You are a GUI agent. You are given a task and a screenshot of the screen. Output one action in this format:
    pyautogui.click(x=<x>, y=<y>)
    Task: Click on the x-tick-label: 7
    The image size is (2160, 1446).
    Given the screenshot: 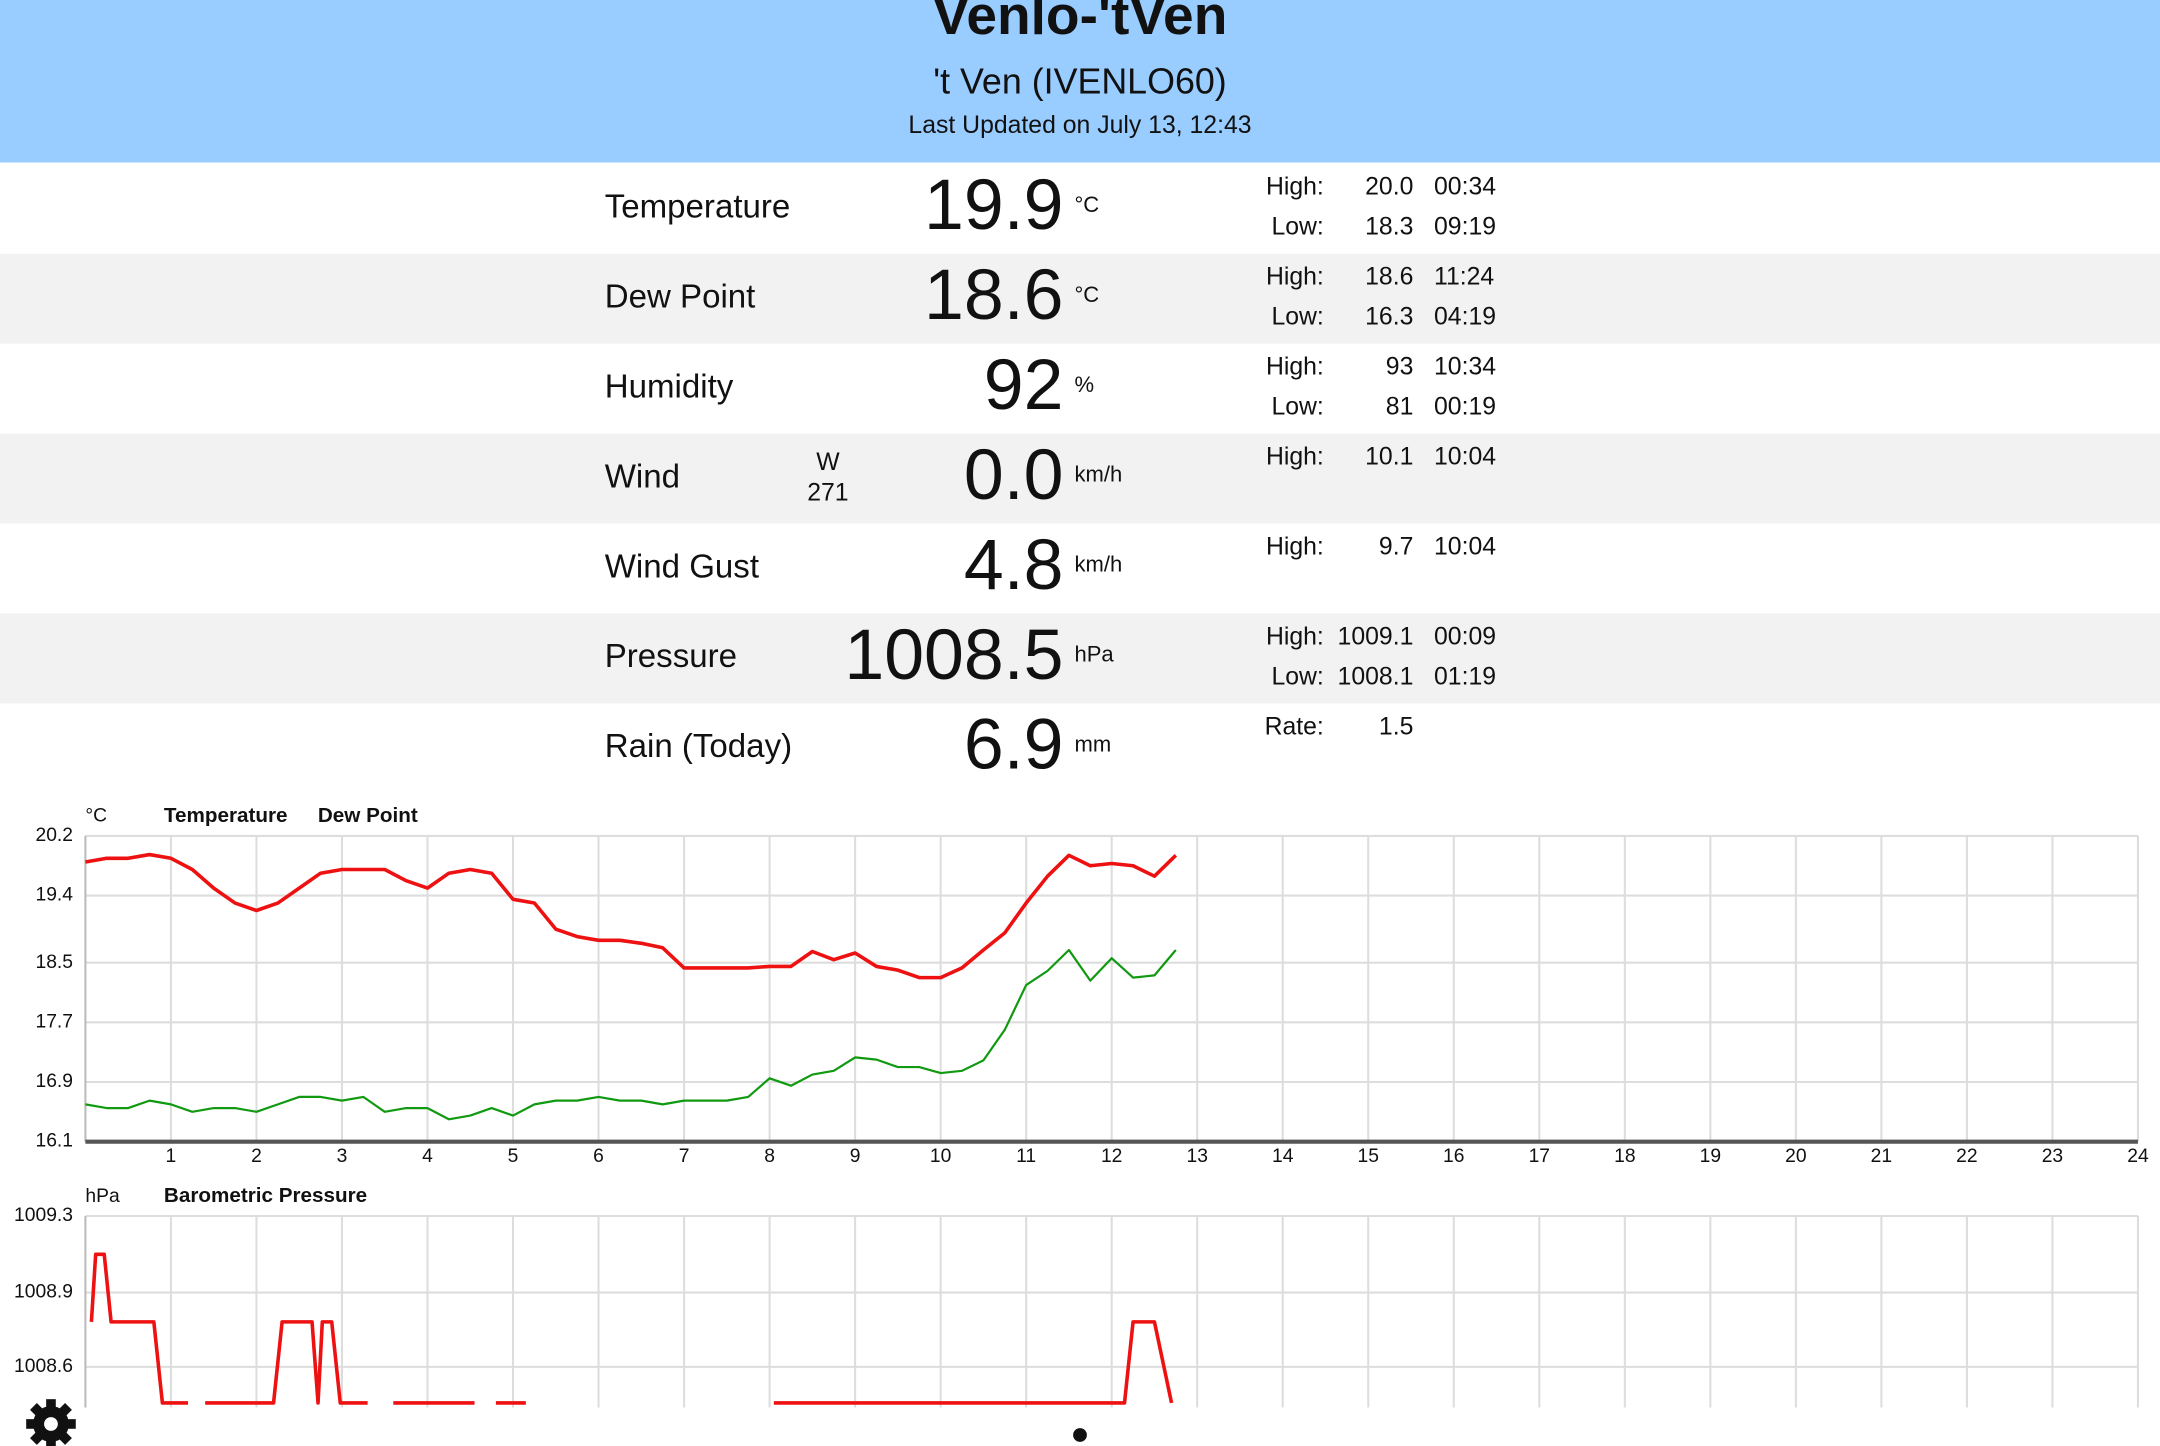 What is the action you would take?
    pyautogui.click(x=684, y=1156)
    